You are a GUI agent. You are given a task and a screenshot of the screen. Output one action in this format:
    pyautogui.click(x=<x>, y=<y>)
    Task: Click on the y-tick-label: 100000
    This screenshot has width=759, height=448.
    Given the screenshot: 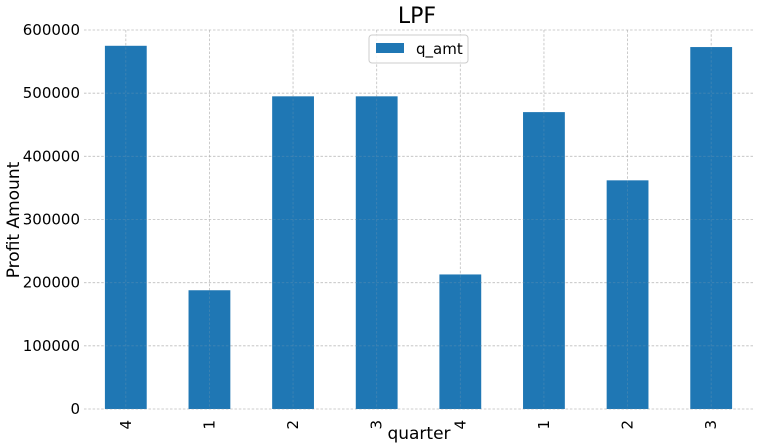 What is the action you would take?
    pyautogui.click(x=51, y=346)
    